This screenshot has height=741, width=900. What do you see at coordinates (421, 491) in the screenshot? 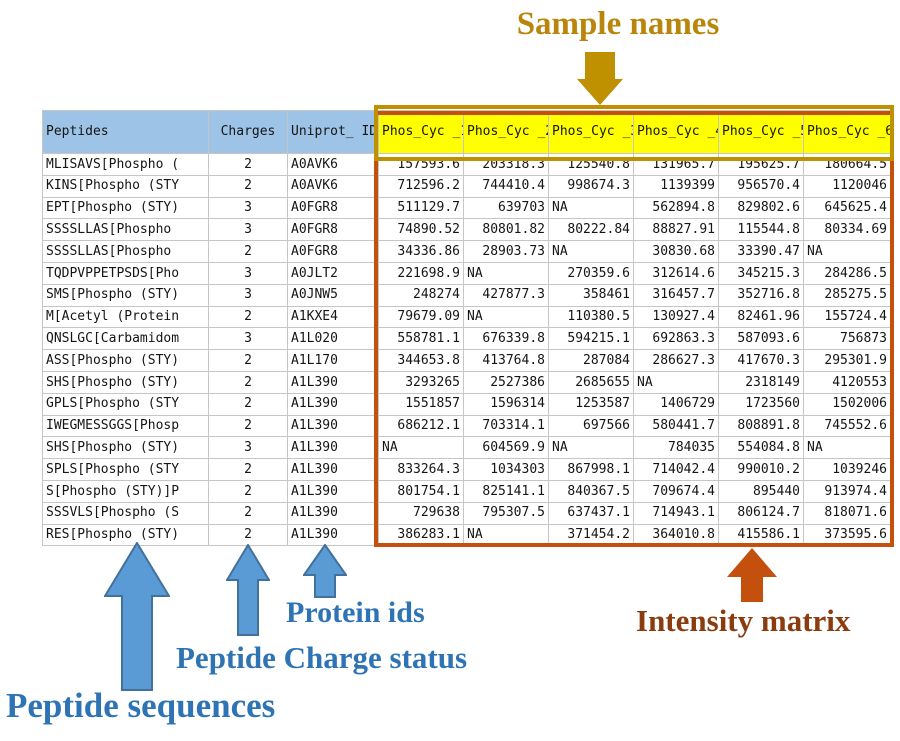
I see `intensity-cell: 801754.1` at bounding box center [421, 491].